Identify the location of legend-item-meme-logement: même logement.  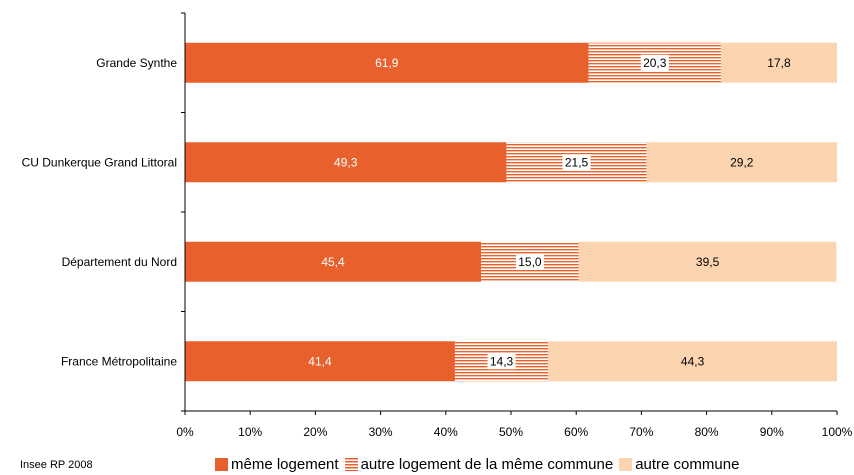
(277, 464).